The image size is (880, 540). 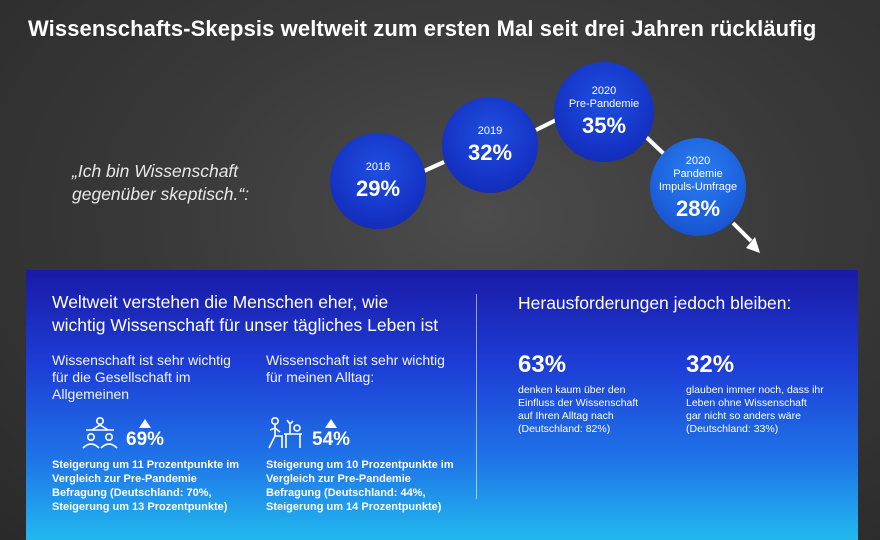 I want to click on connector-2018-2019, so click(x=434, y=166).